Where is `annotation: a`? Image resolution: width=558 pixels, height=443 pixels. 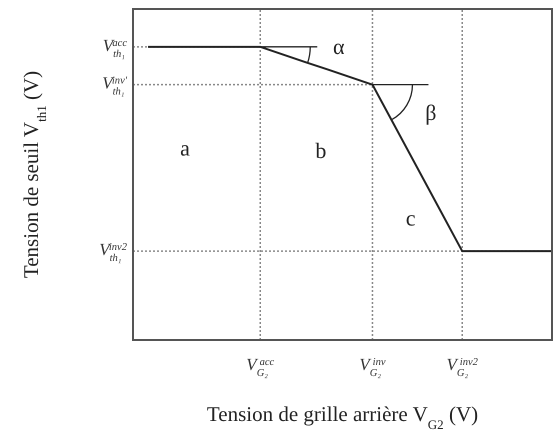 annotation: a is located at coordinates (185, 147).